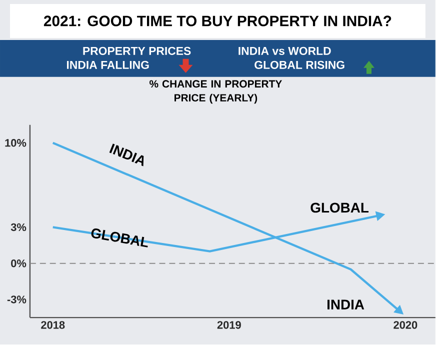  Describe the element at coordinates (137, 51) in the screenshot. I see `text: PROPERTY PRICES` at that location.